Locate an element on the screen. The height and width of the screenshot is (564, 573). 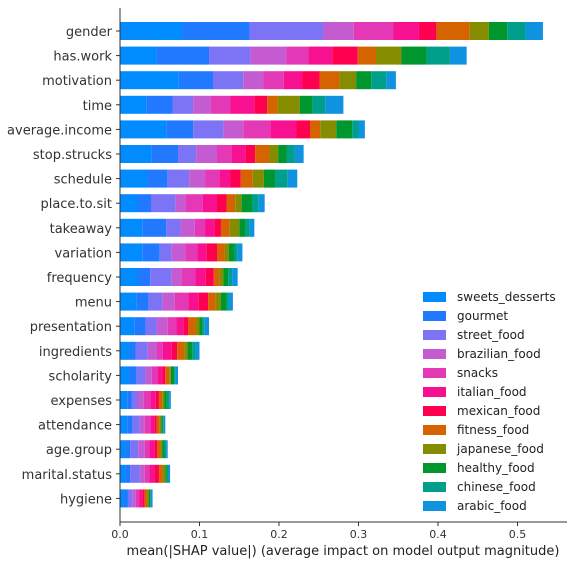
y-tick-label: variation is located at coordinates (83, 253).